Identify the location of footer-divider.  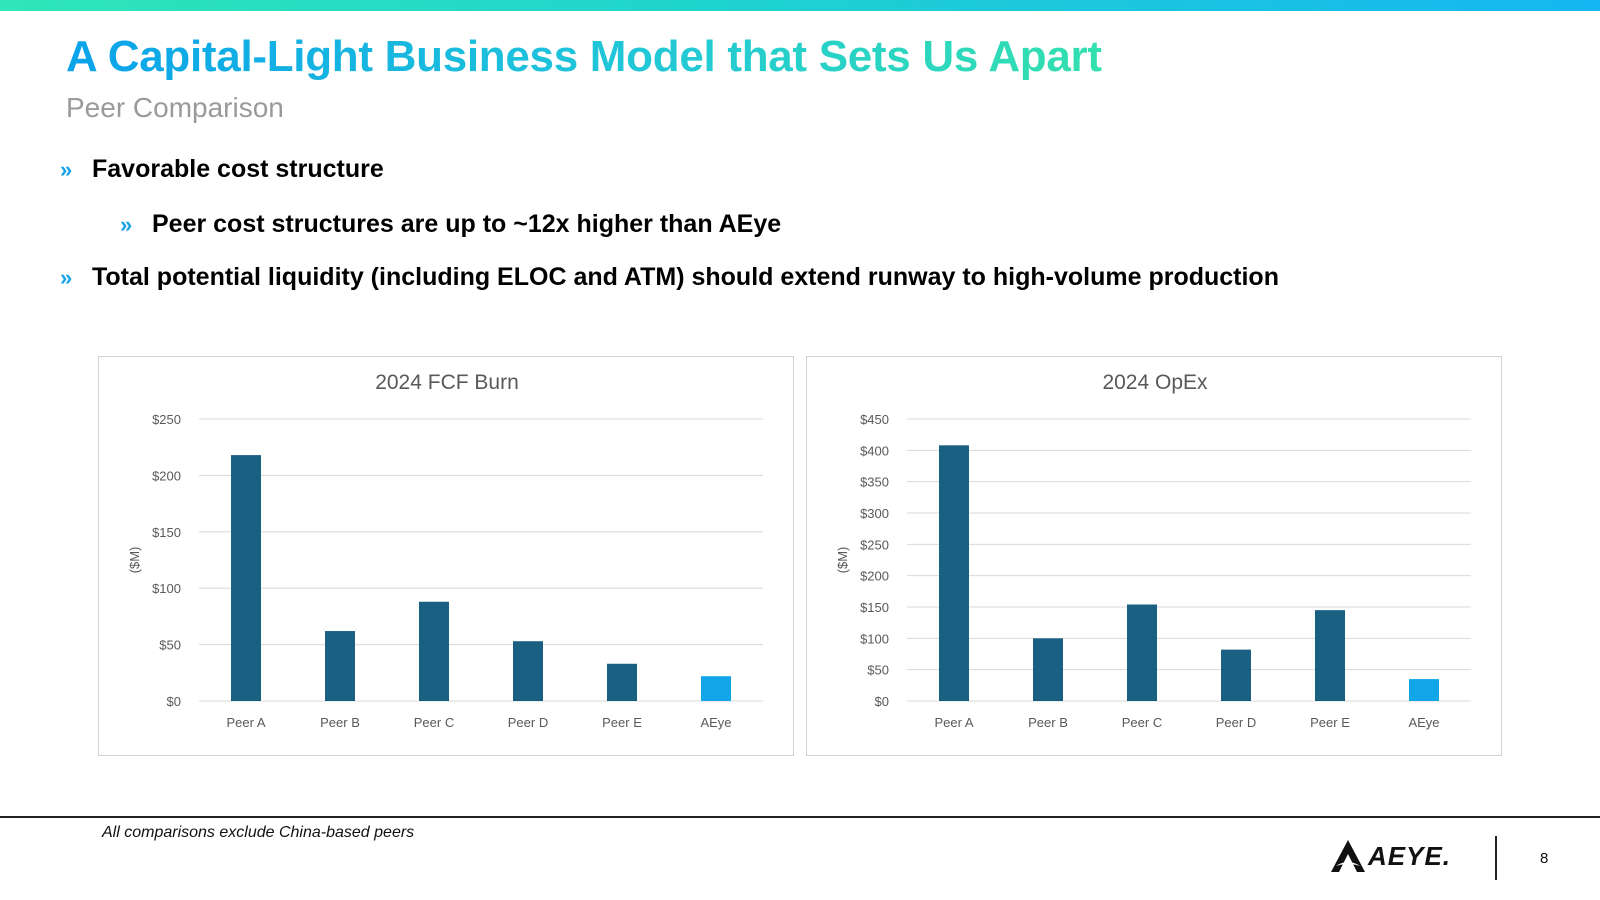
(800, 817).